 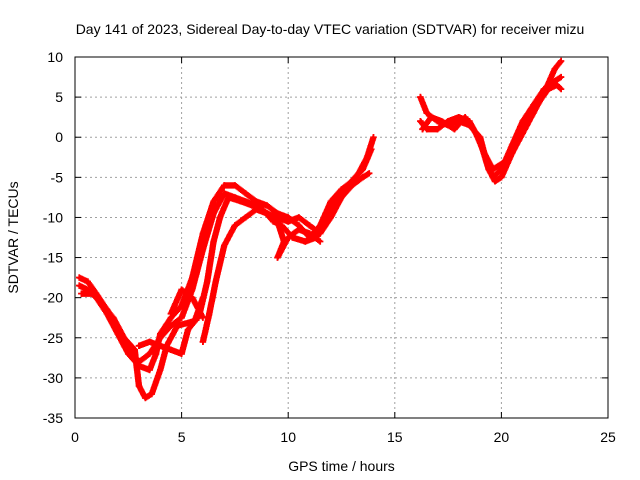 I want to click on y-tick-label: -25, so click(x=53, y=338).